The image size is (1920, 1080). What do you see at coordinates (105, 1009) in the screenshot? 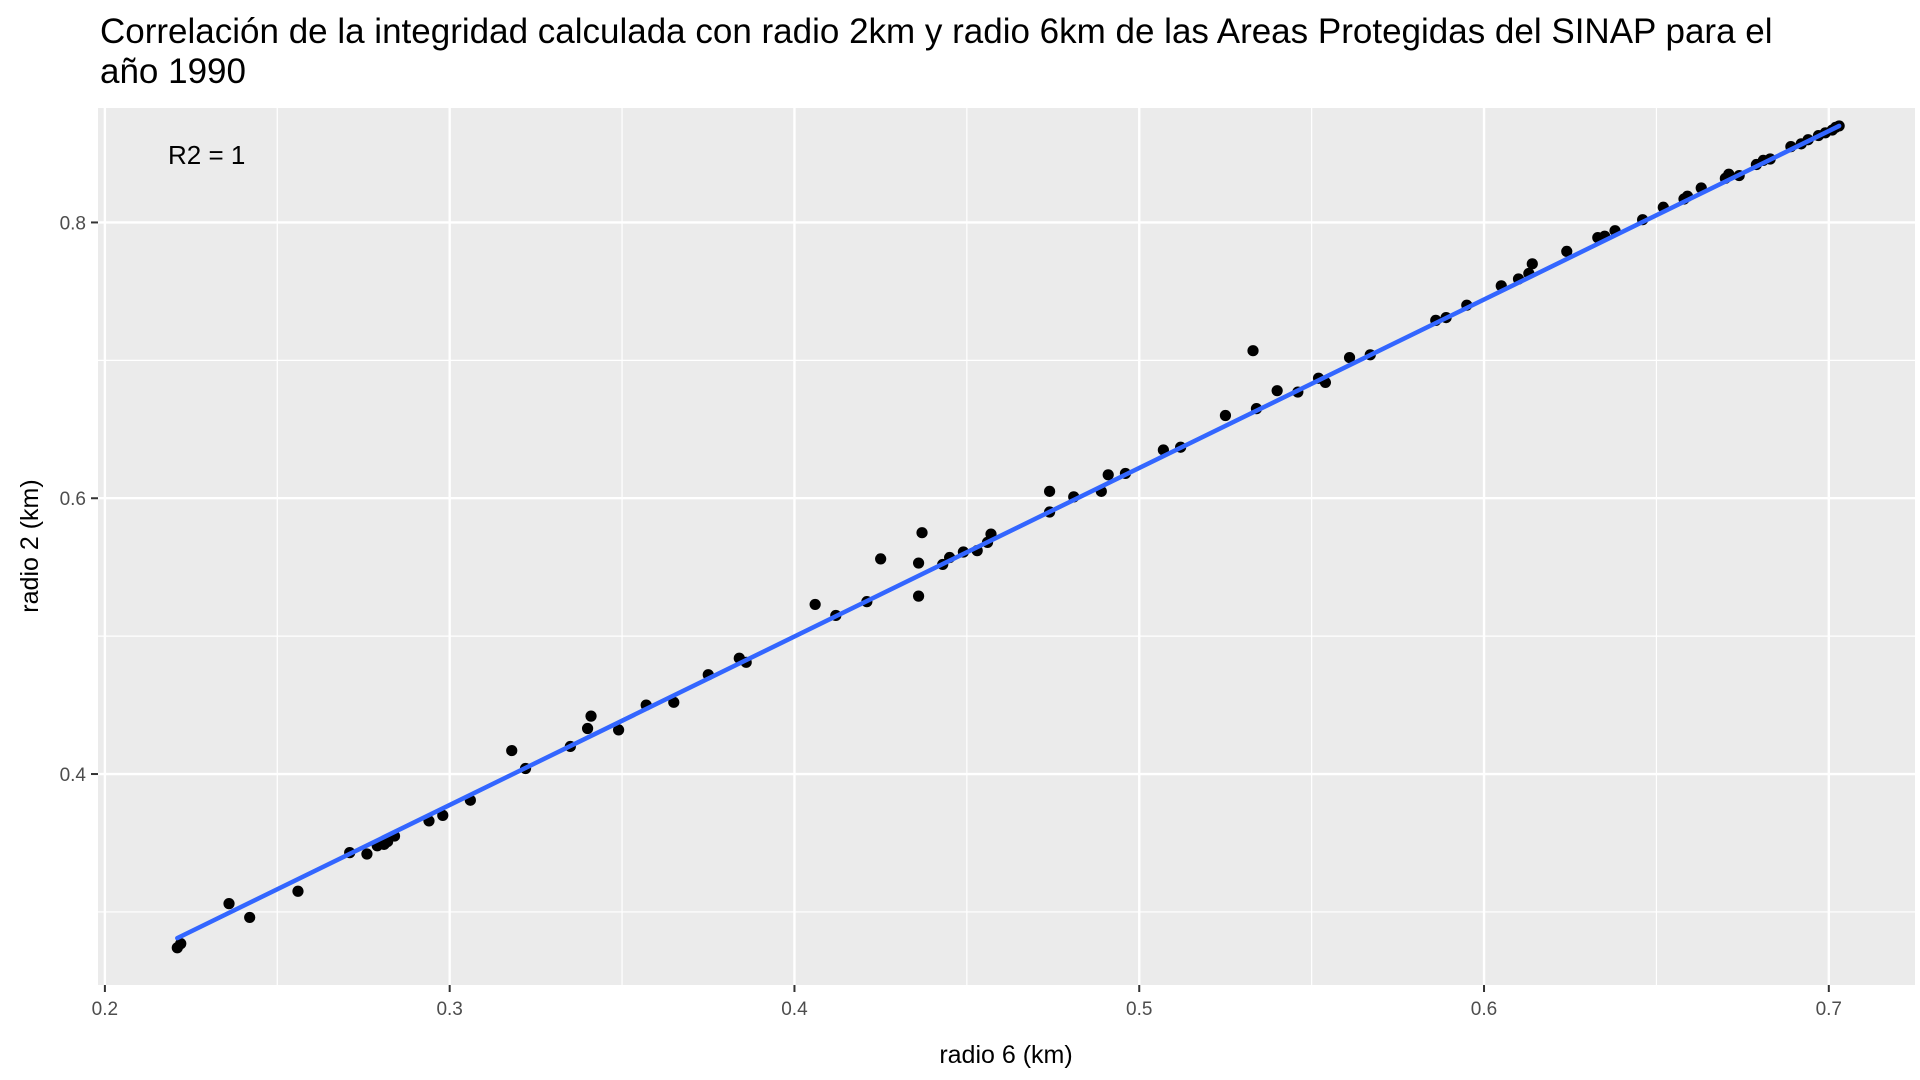
I see `x-tick-label: 0.2` at bounding box center [105, 1009].